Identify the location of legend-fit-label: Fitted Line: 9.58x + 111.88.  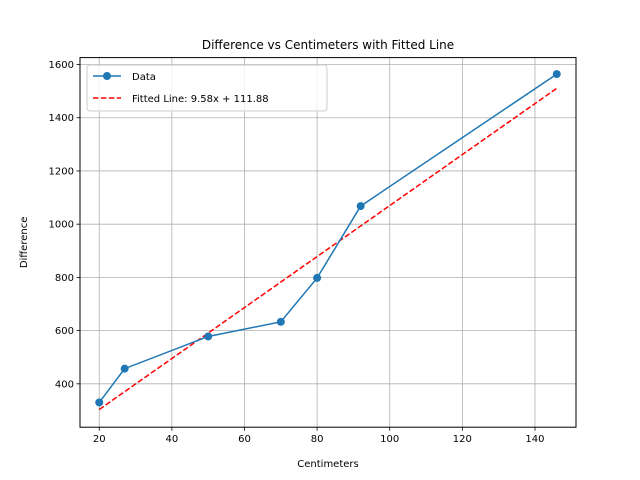
(200, 99).